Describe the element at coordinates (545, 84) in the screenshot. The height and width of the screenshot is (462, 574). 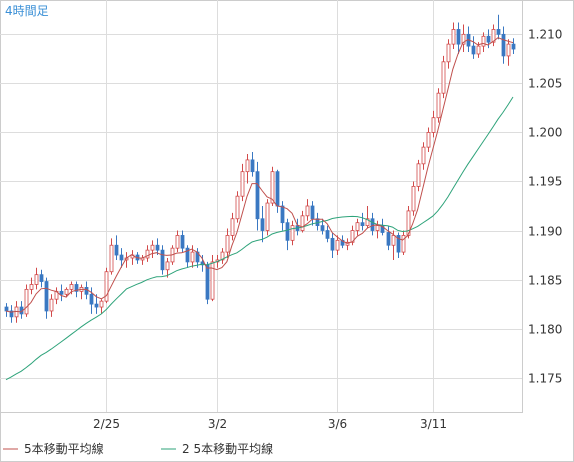
I see `y-tick-label: 1.205` at that location.